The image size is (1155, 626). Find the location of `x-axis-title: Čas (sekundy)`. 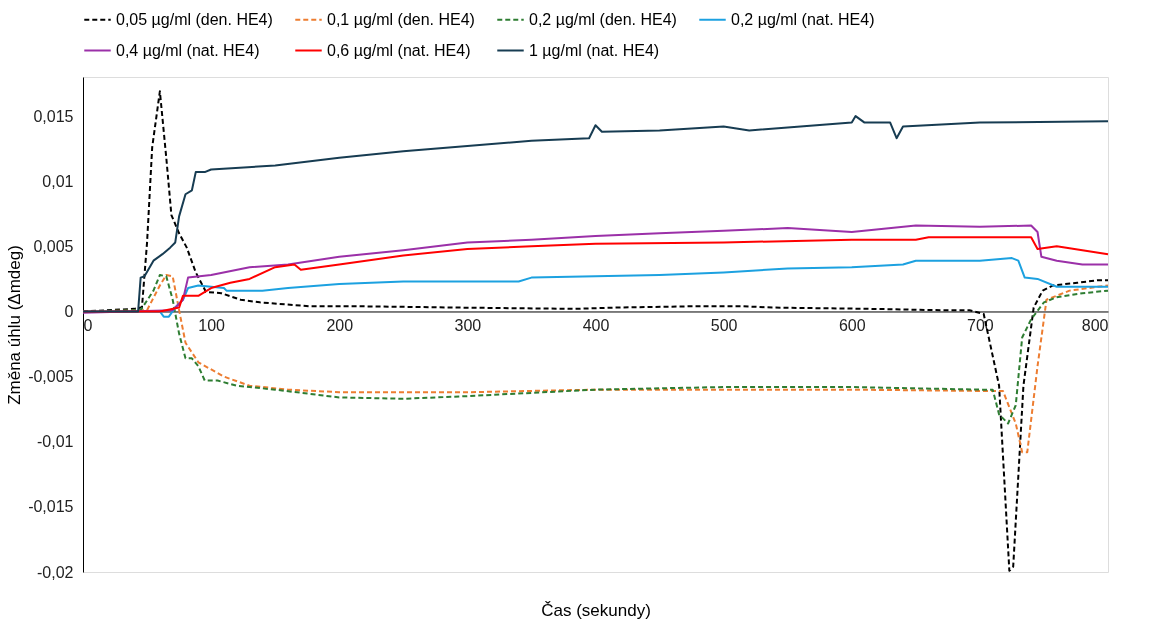

x-axis-title: Čas (sekundy) is located at coordinates (596, 610).